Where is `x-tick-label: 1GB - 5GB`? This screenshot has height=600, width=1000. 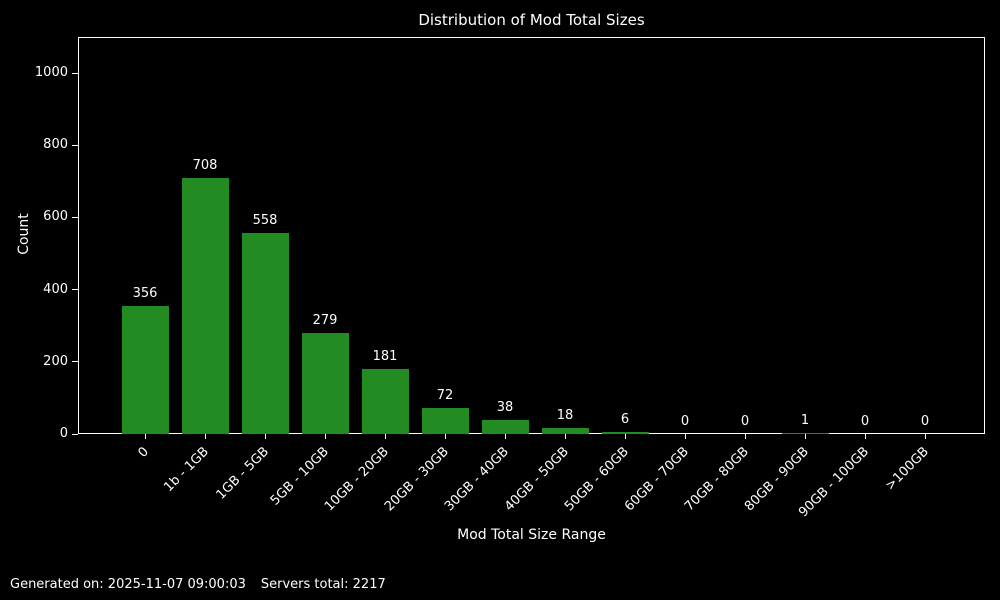 x-tick-label: 1GB - 5GB is located at coordinates (242, 473).